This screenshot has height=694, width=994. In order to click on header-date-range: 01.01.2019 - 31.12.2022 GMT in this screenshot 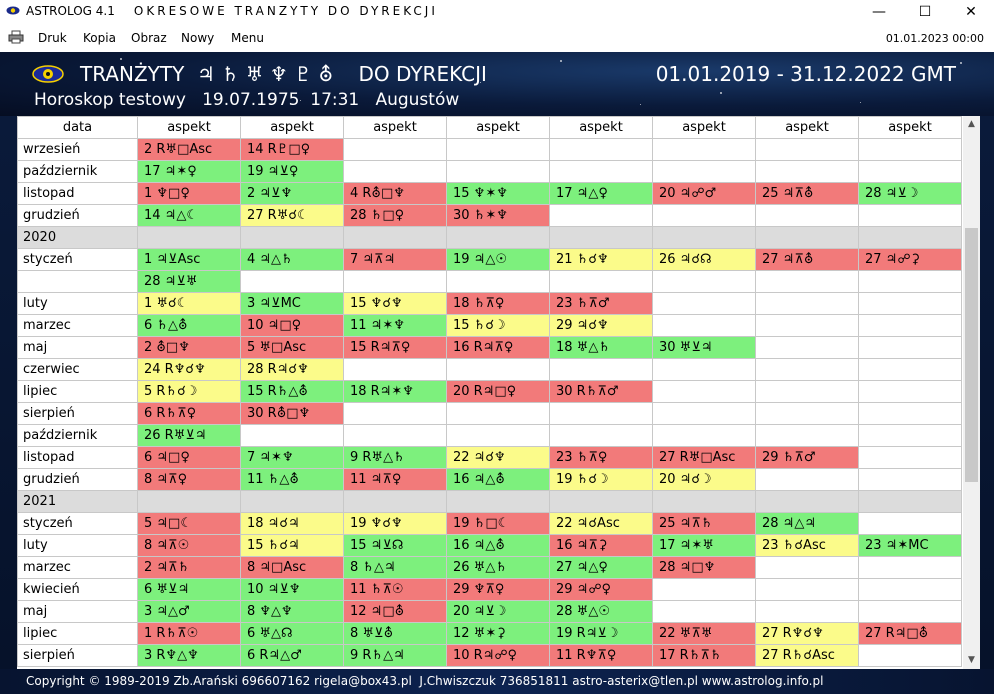, I will do `click(805, 74)`.